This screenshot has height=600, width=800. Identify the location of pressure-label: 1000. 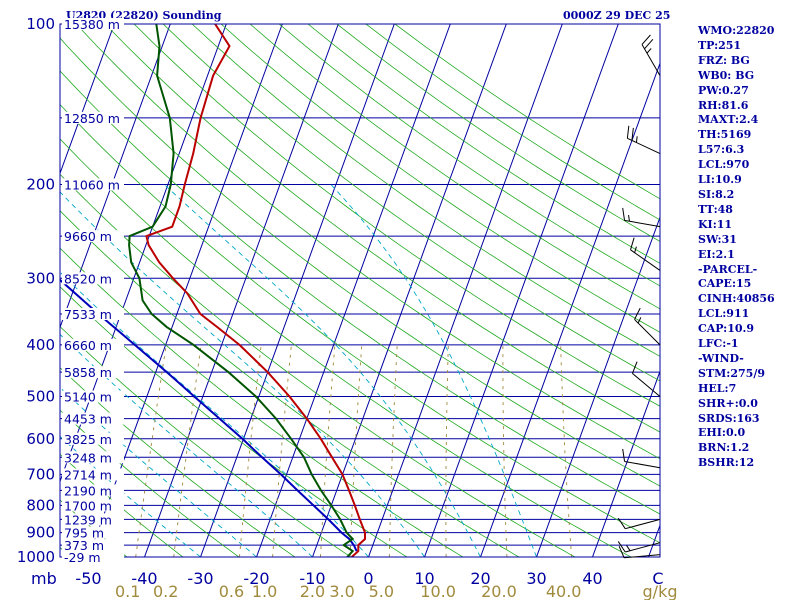
(36, 557).